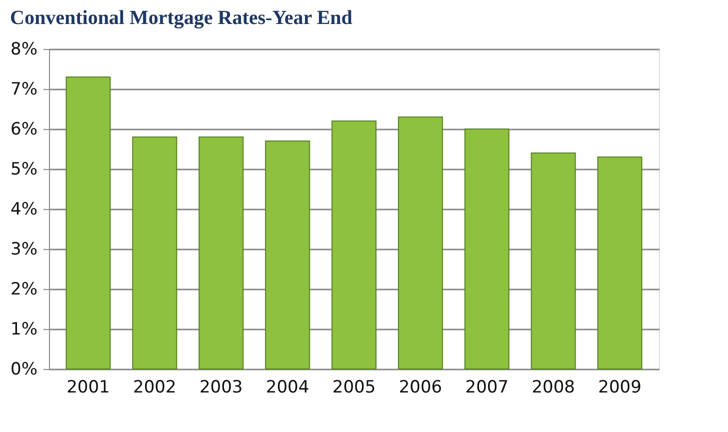 The image size is (728, 432). What do you see at coordinates (24, 330) in the screenshot?
I see `y-tick-label: 1%` at bounding box center [24, 330].